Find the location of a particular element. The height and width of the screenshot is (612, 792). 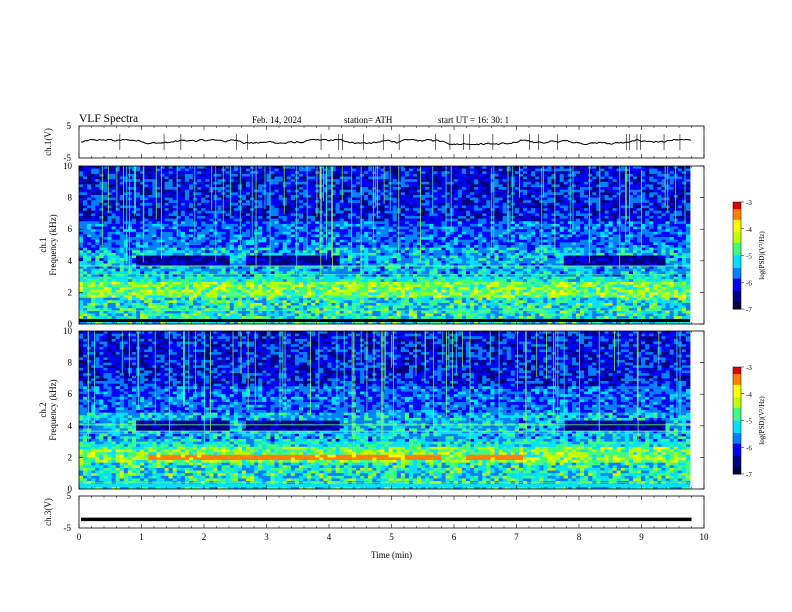

x-tick-label: 2 is located at coordinates (204, 537).